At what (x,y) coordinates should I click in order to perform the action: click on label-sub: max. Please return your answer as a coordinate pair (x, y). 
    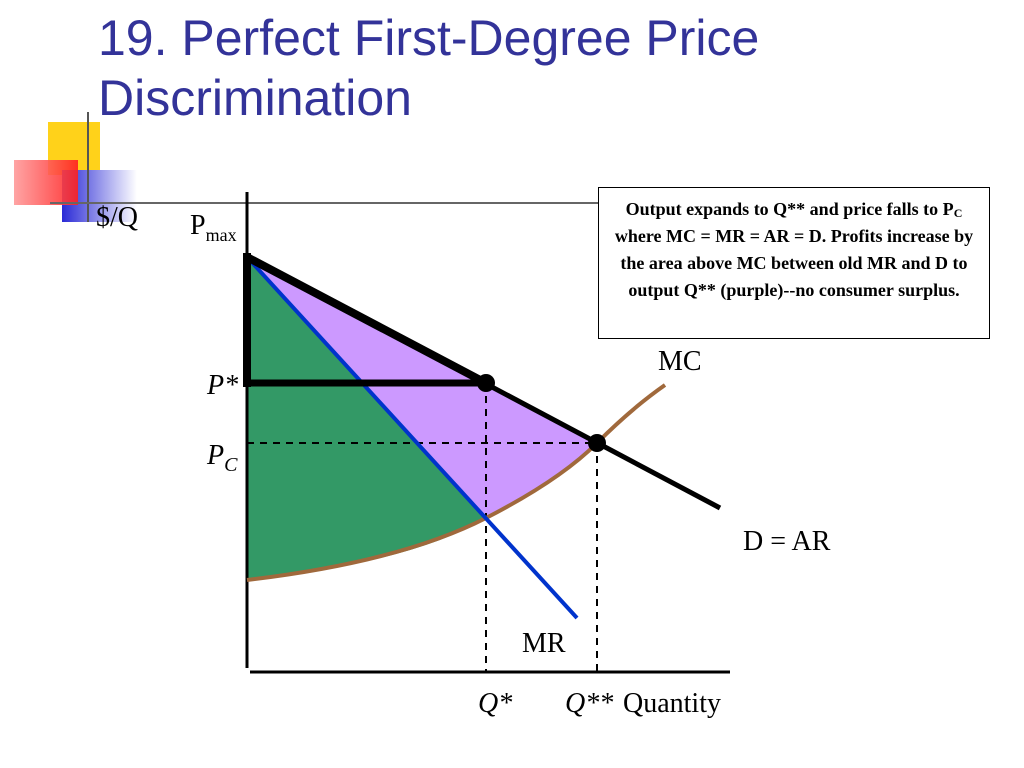
    Looking at the image, I should click on (221, 235).